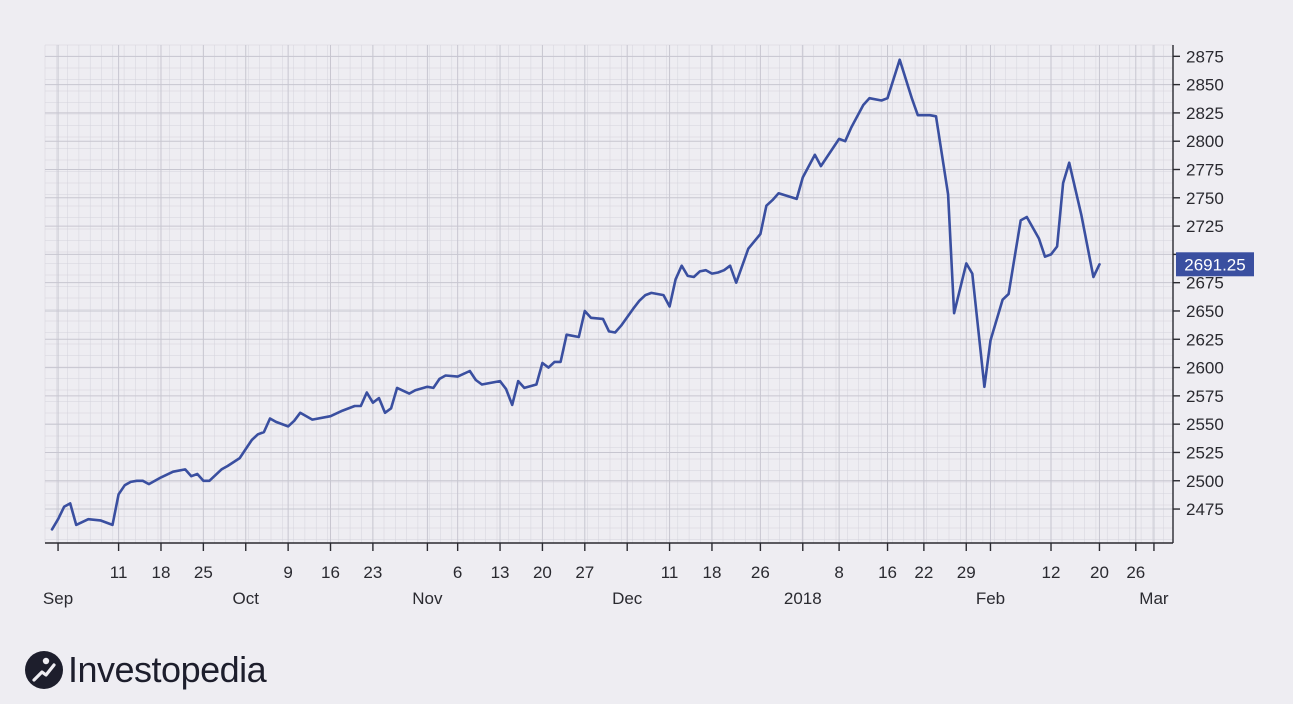  What do you see at coordinates (1205, 141) in the screenshot?
I see `y-tick-label: 2800` at bounding box center [1205, 141].